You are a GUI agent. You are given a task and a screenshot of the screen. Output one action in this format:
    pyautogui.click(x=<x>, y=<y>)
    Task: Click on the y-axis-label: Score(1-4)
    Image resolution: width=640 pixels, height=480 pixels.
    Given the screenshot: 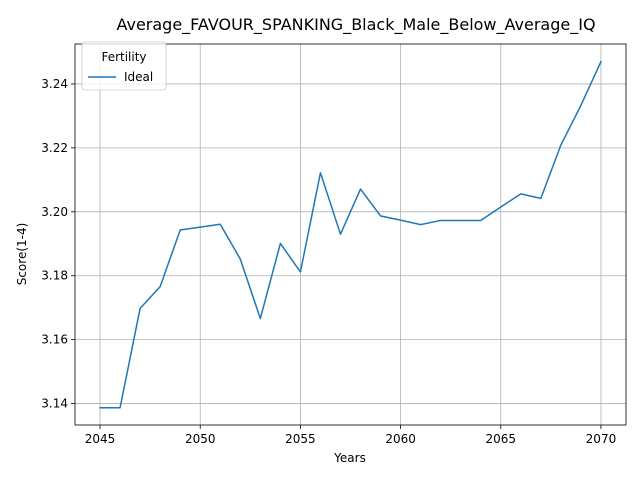 What is the action you would take?
    pyautogui.click(x=22, y=254)
    